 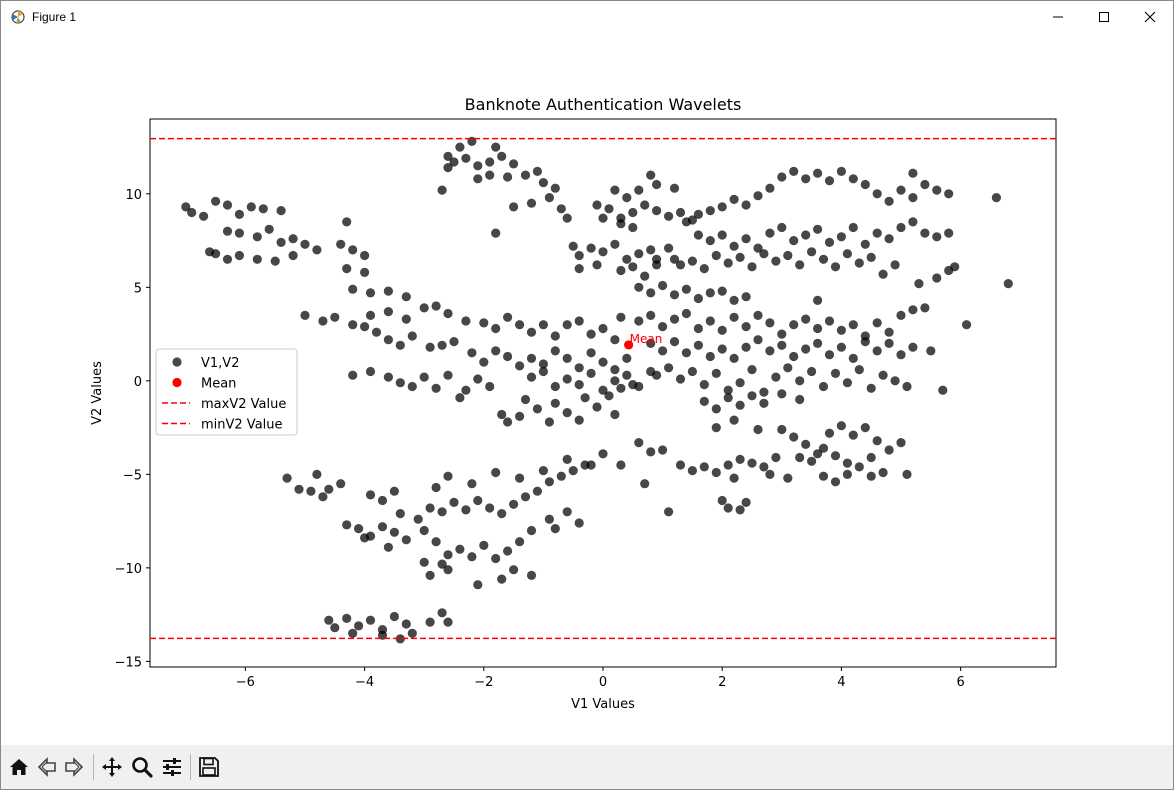 I want to click on close-button, so click(x=1150, y=17).